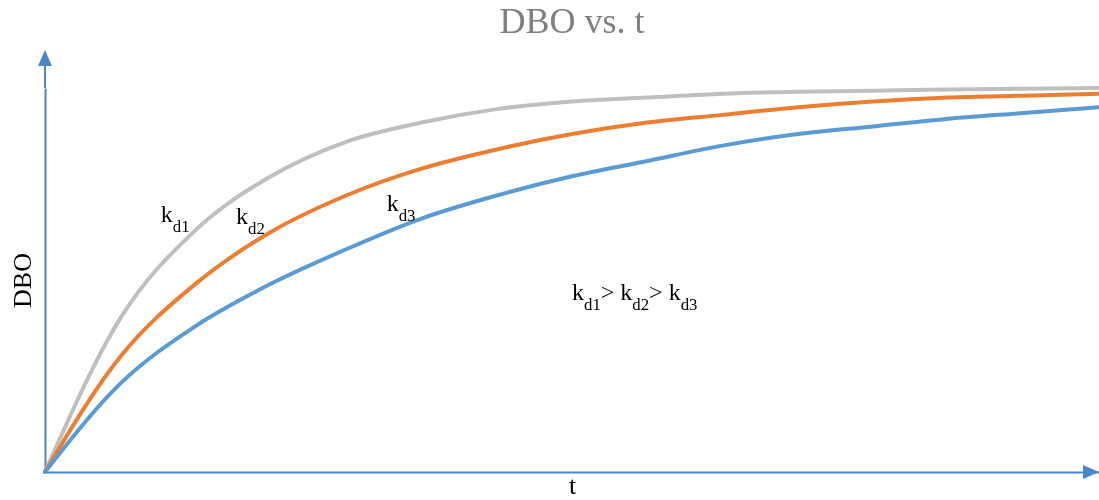  I want to click on x-axis-title: t, so click(572, 485).